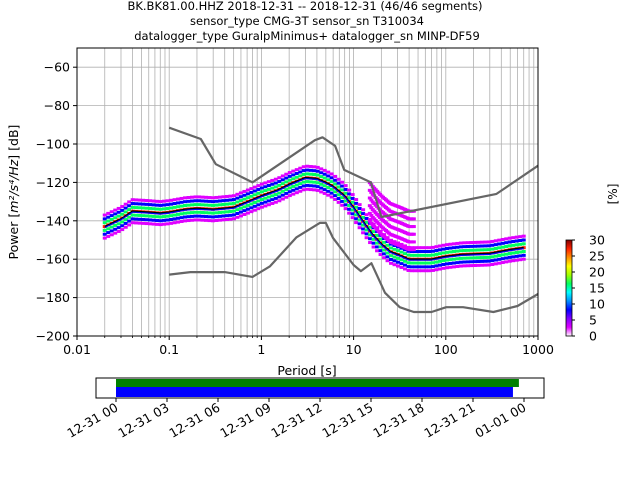 The image size is (640, 480). Describe the element at coordinates (53, 259) in the screenshot. I see `y-tick-label: −160` at that location.